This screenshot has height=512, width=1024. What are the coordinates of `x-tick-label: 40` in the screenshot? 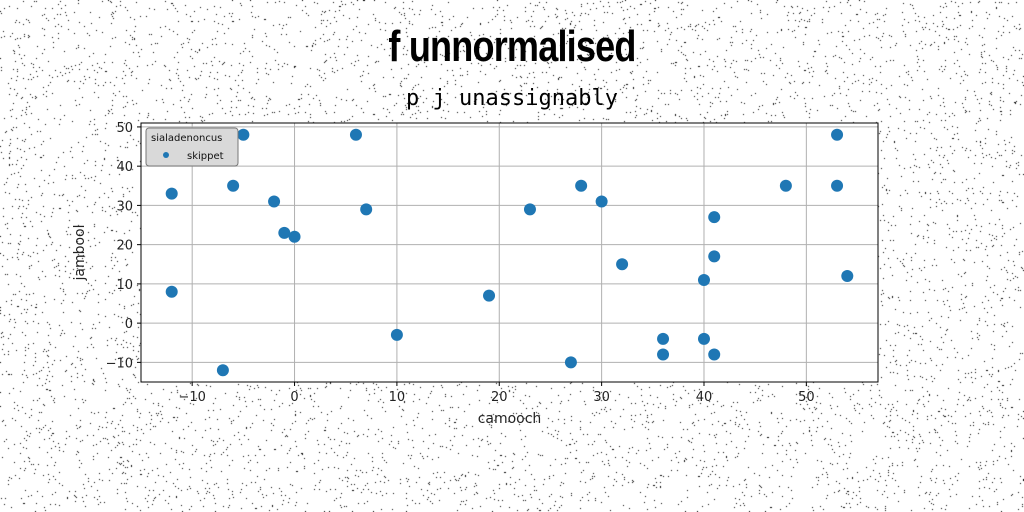 It's located at (704, 397).